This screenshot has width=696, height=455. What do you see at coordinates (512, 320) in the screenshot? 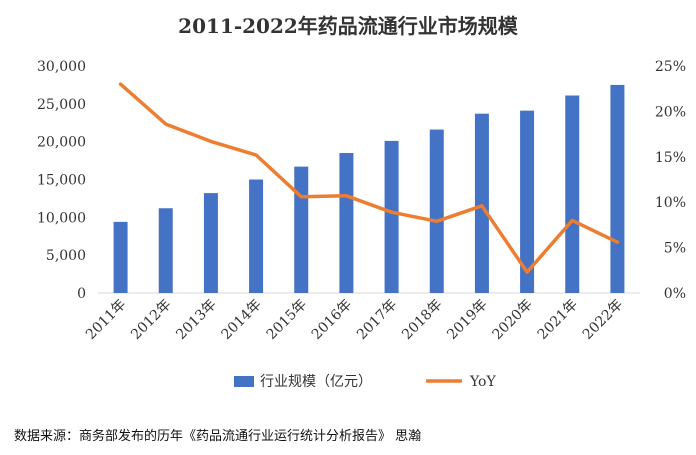
I see `x-tick-label: 2020年` at bounding box center [512, 320].